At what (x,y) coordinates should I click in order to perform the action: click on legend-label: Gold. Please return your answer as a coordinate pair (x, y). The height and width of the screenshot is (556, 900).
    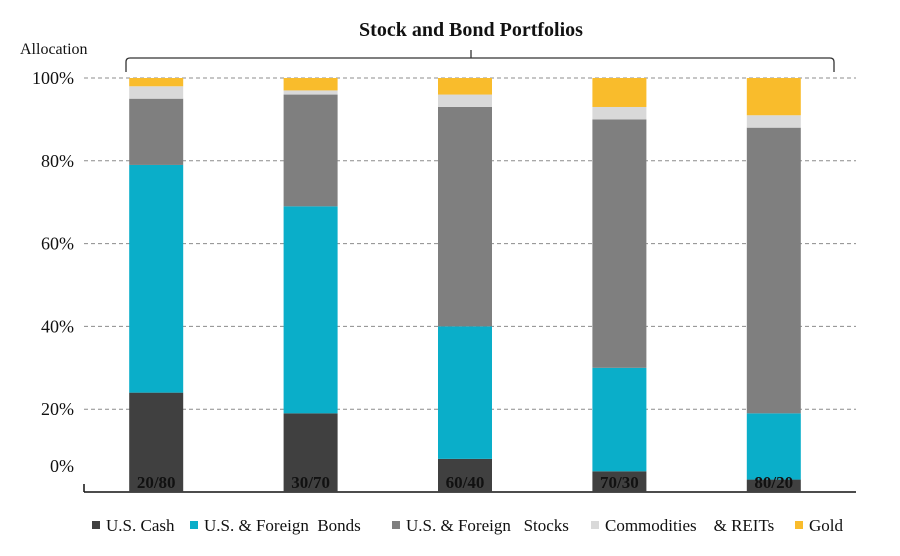
    Looking at the image, I should click on (826, 525).